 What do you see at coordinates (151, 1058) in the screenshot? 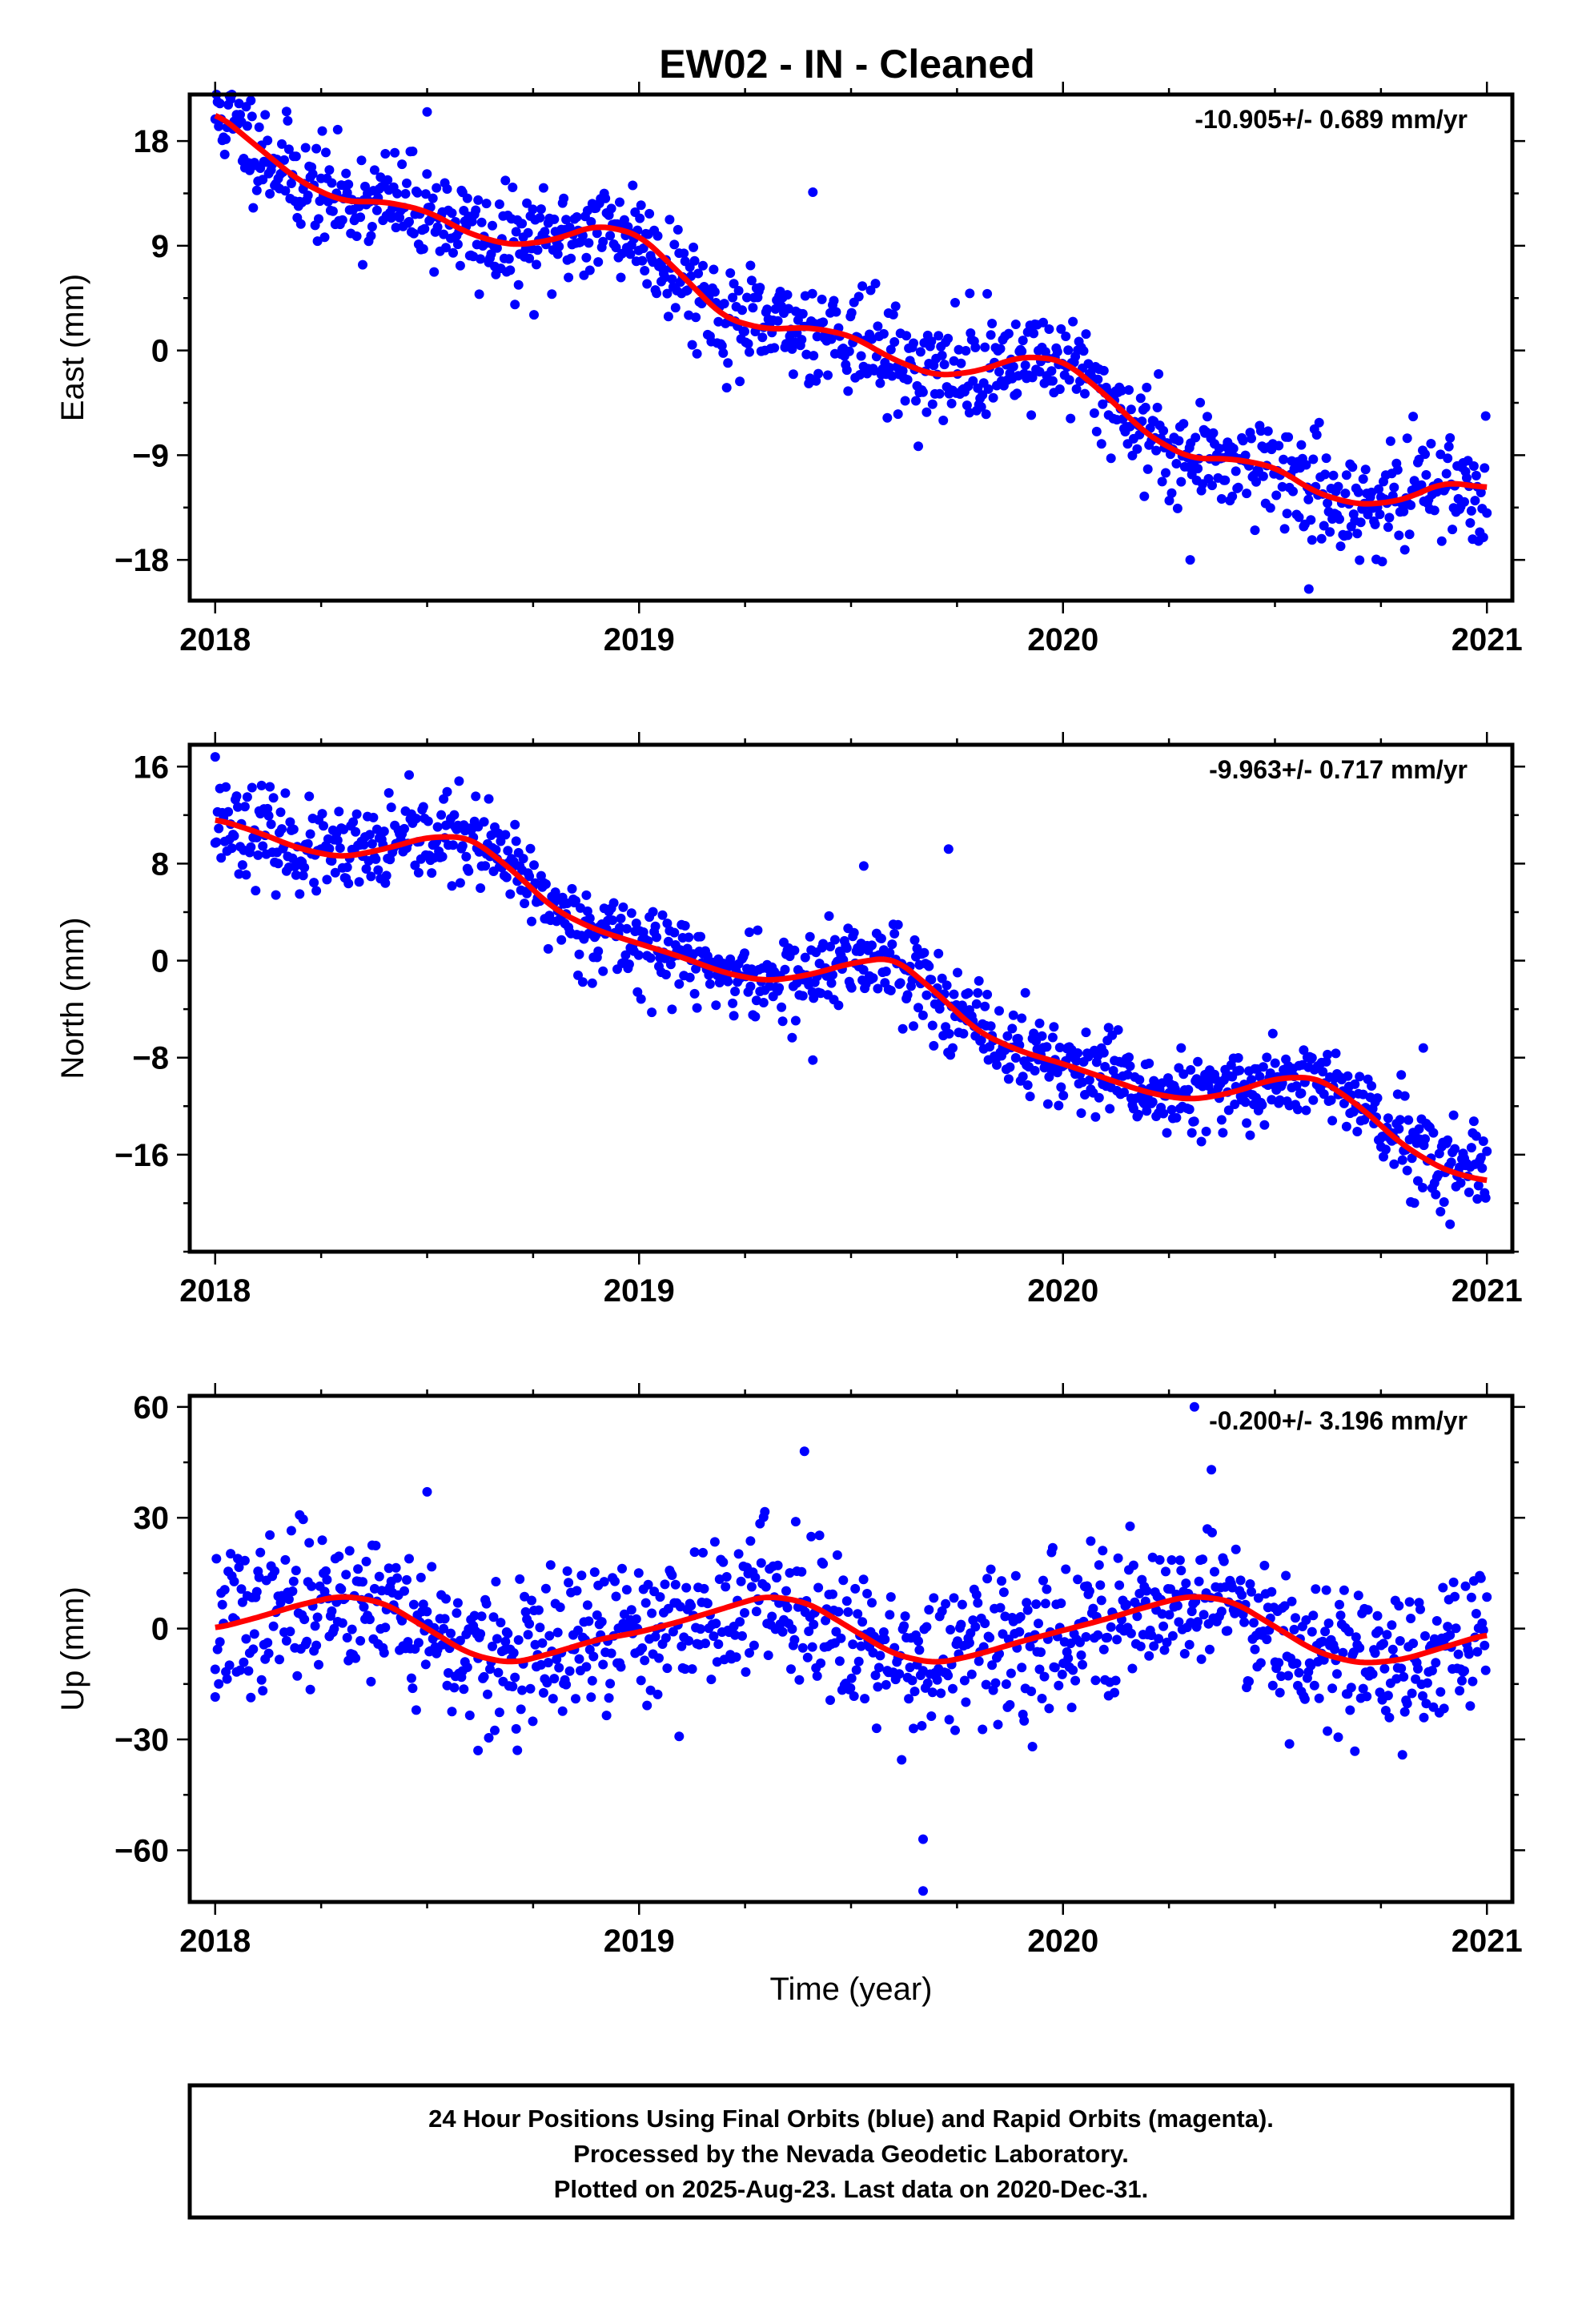
I see `y-tick-label: −8` at bounding box center [151, 1058].